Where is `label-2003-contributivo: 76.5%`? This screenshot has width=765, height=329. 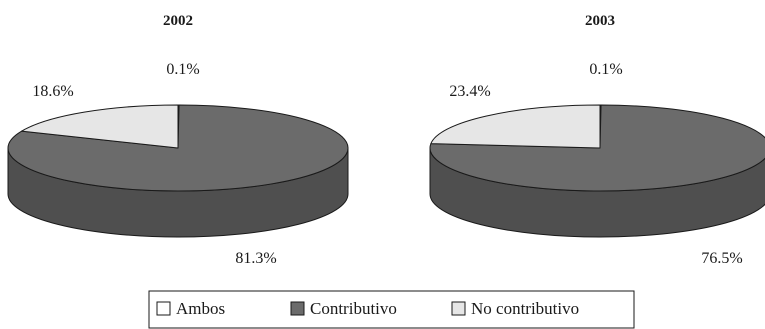
label-2003-contributivo: 76.5% is located at coordinates (721, 258).